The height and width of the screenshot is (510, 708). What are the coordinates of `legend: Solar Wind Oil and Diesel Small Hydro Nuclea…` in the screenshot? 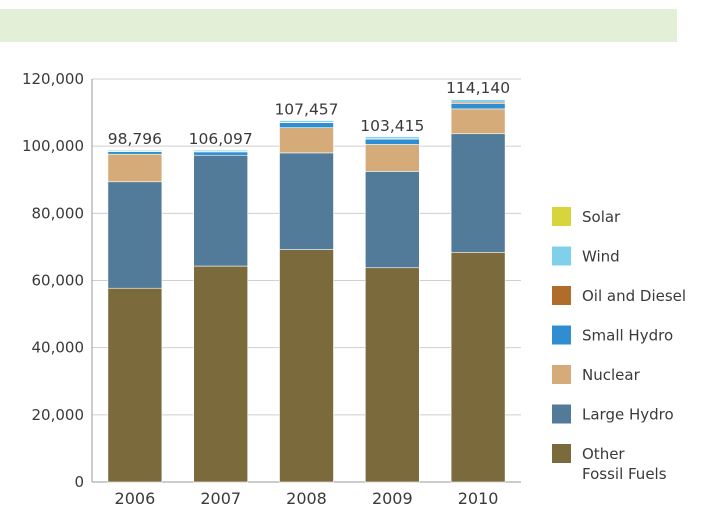 It's located at (619, 345).